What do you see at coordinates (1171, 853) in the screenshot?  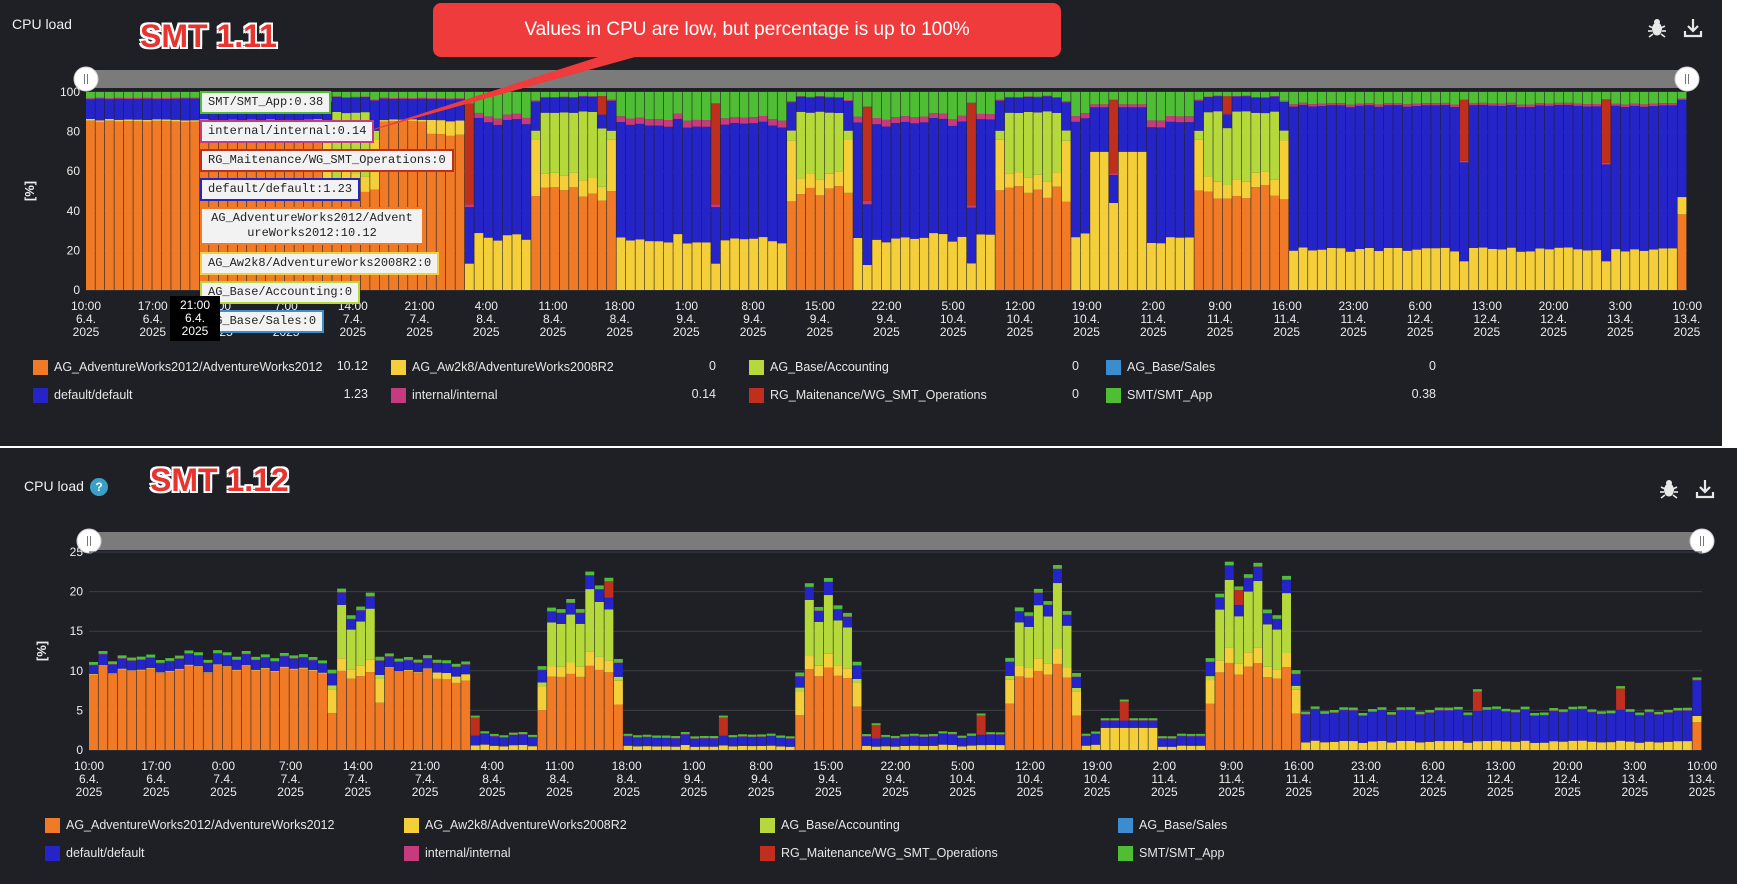 I see `legend-item: SMT/SMT_App` at bounding box center [1171, 853].